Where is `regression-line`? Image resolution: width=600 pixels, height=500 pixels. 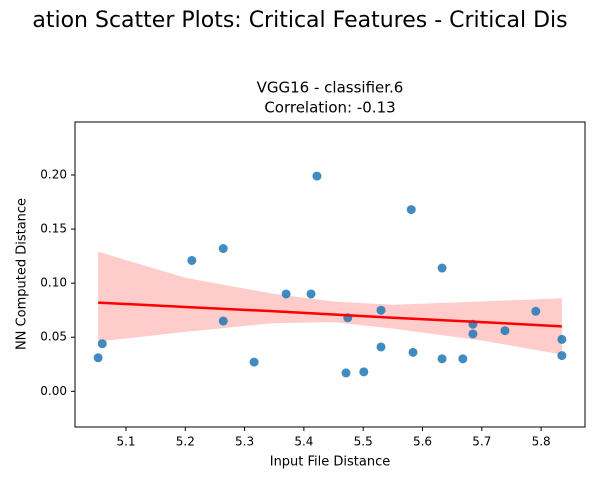 regression-line is located at coordinates (330, 314).